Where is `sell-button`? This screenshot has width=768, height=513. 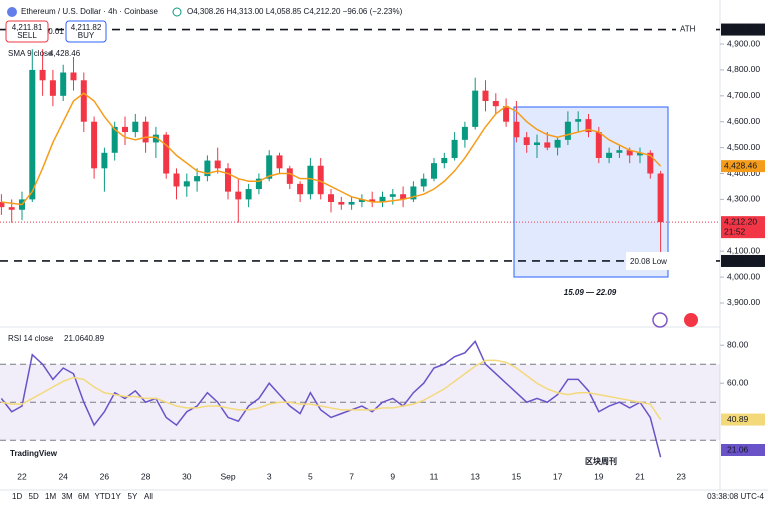 sell-button is located at coordinates (27, 31).